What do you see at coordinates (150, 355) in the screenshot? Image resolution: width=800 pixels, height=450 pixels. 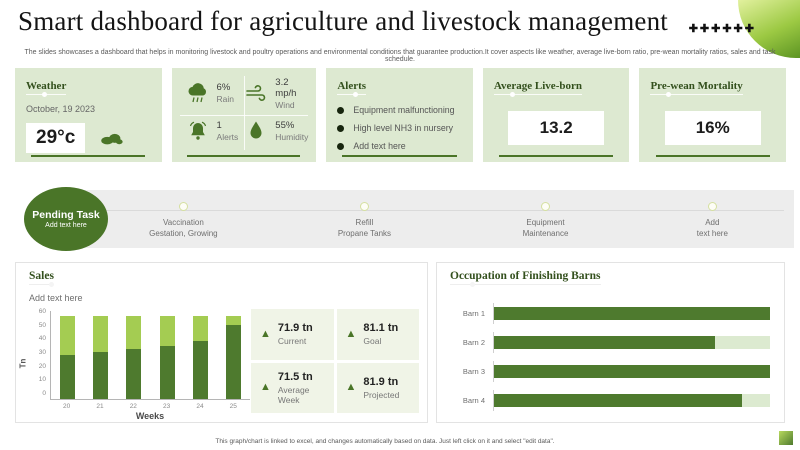 I see `sales-bars-plot` at bounding box center [150, 355].